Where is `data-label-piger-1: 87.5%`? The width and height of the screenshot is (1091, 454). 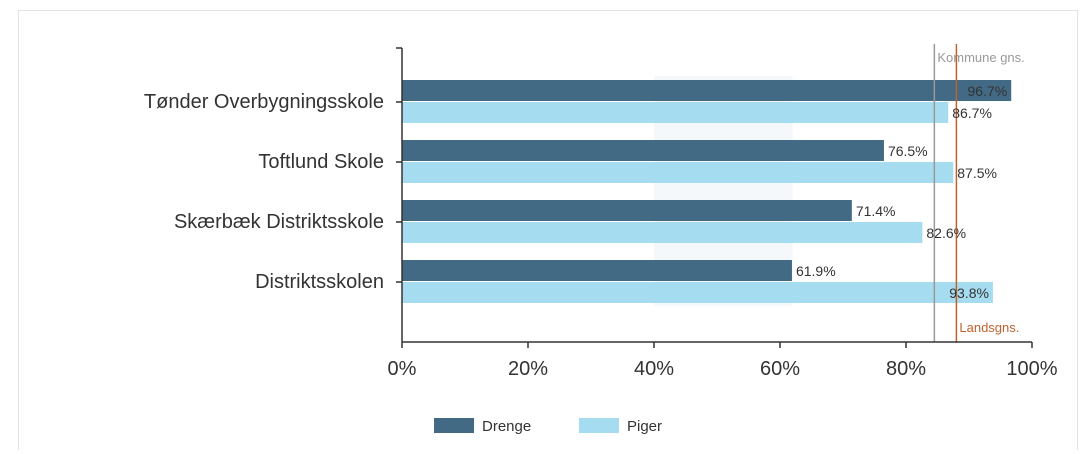 data-label-piger-1: 87.5% is located at coordinates (977, 173).